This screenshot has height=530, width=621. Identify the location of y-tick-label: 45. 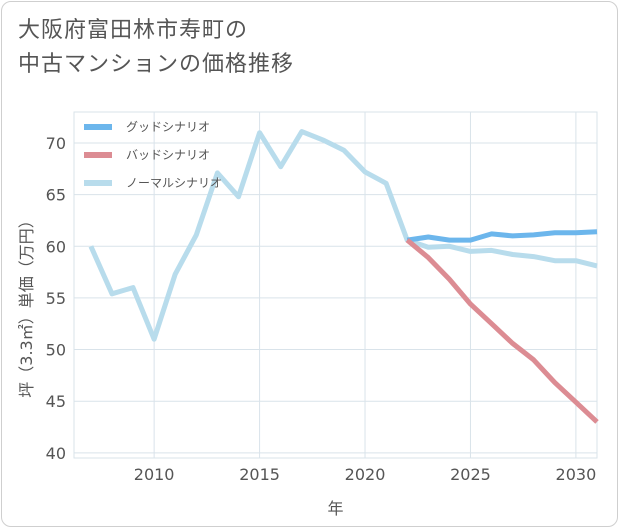
(56, 401).